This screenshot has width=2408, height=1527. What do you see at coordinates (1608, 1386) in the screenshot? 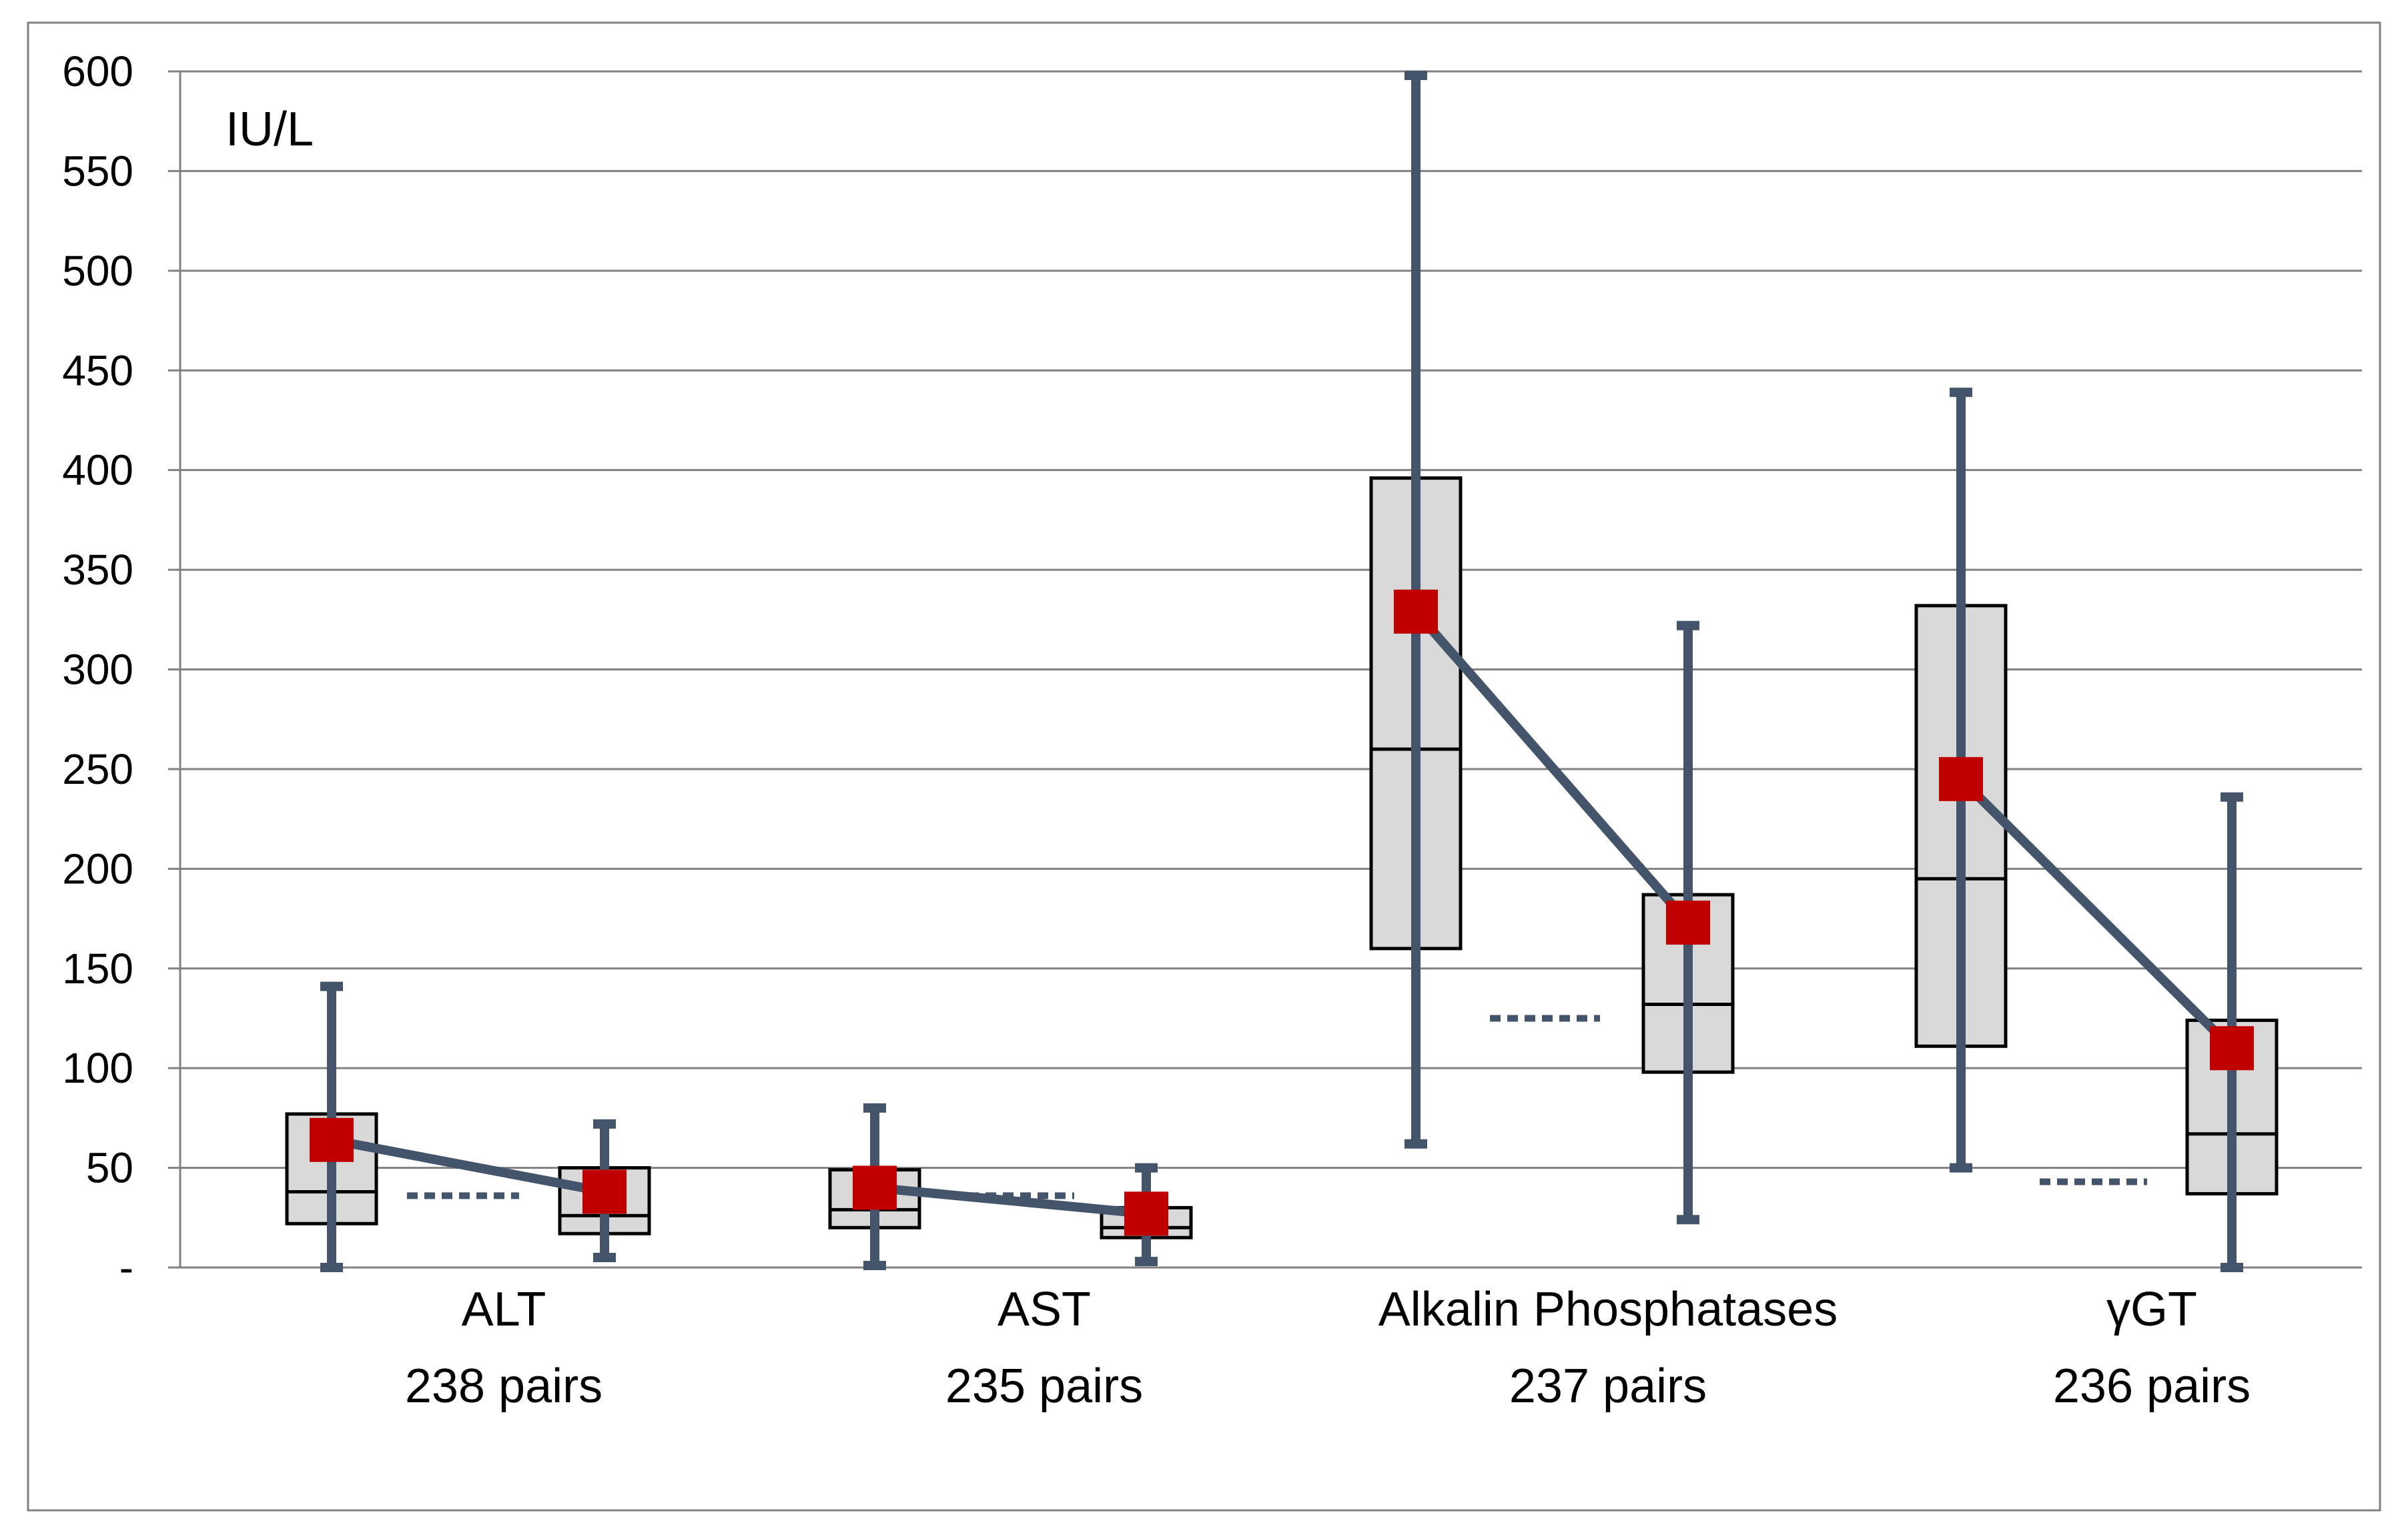
I see `pairs-label: 237 pairs` at bounding box center [1608, 1386].